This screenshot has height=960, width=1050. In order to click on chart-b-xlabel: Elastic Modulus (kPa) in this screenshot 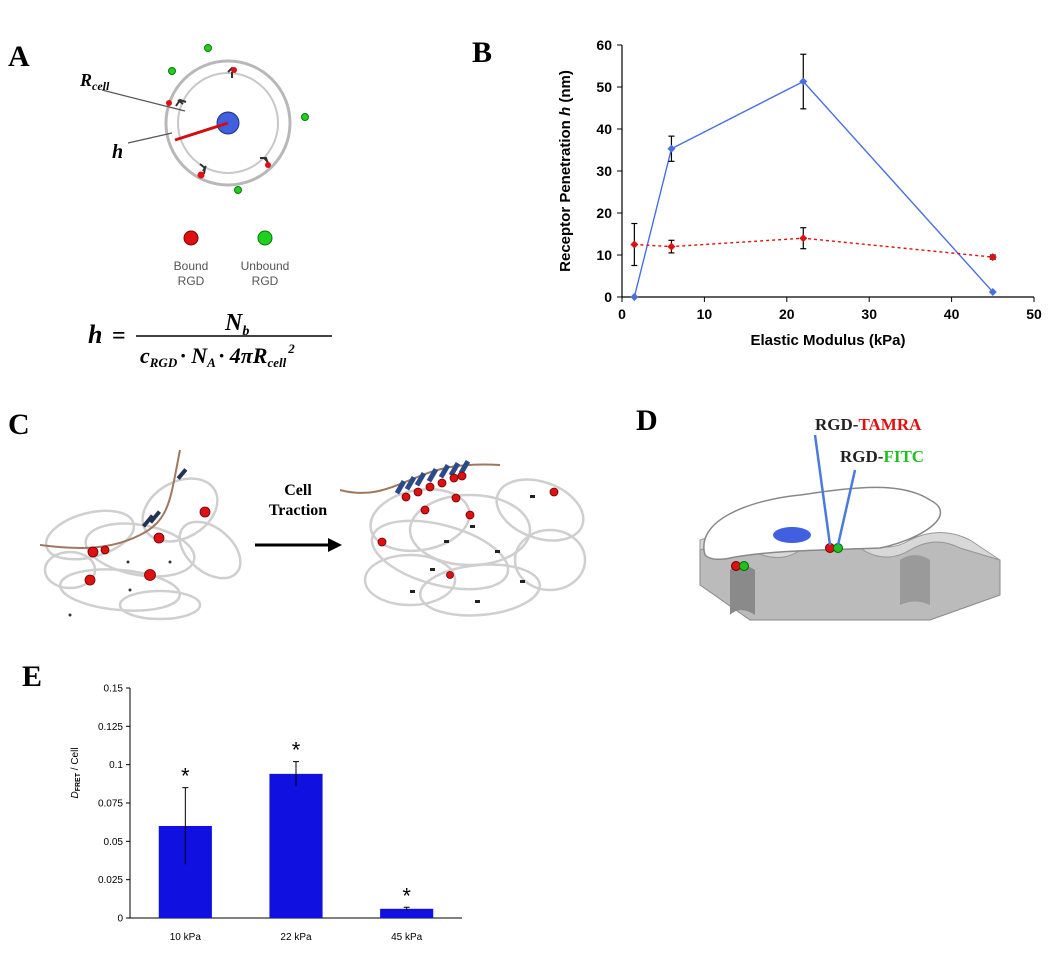, I will do `click(827, 340)`.